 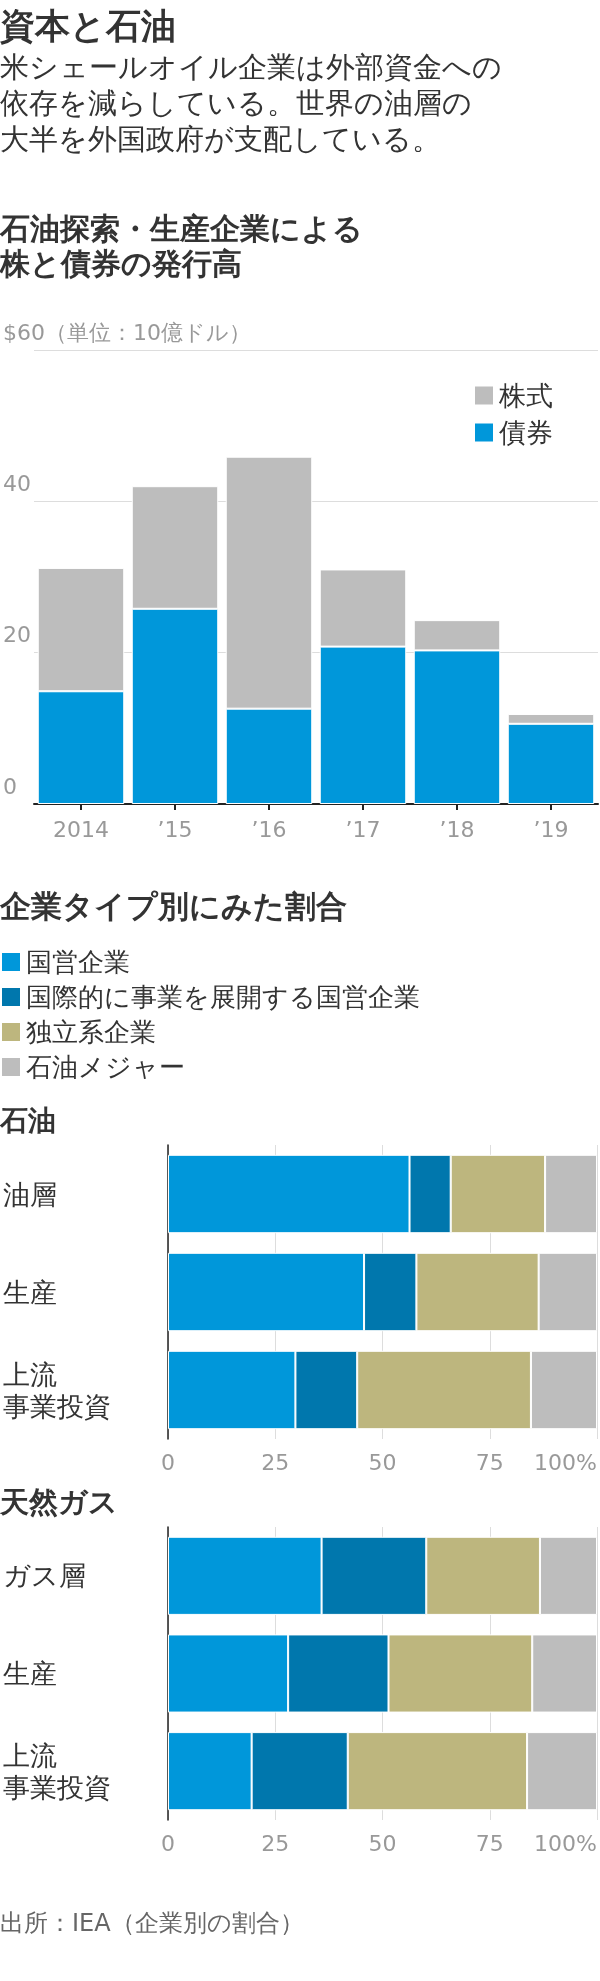 I want to click on x-tick-label: 2014, so click(x=81, y=829).